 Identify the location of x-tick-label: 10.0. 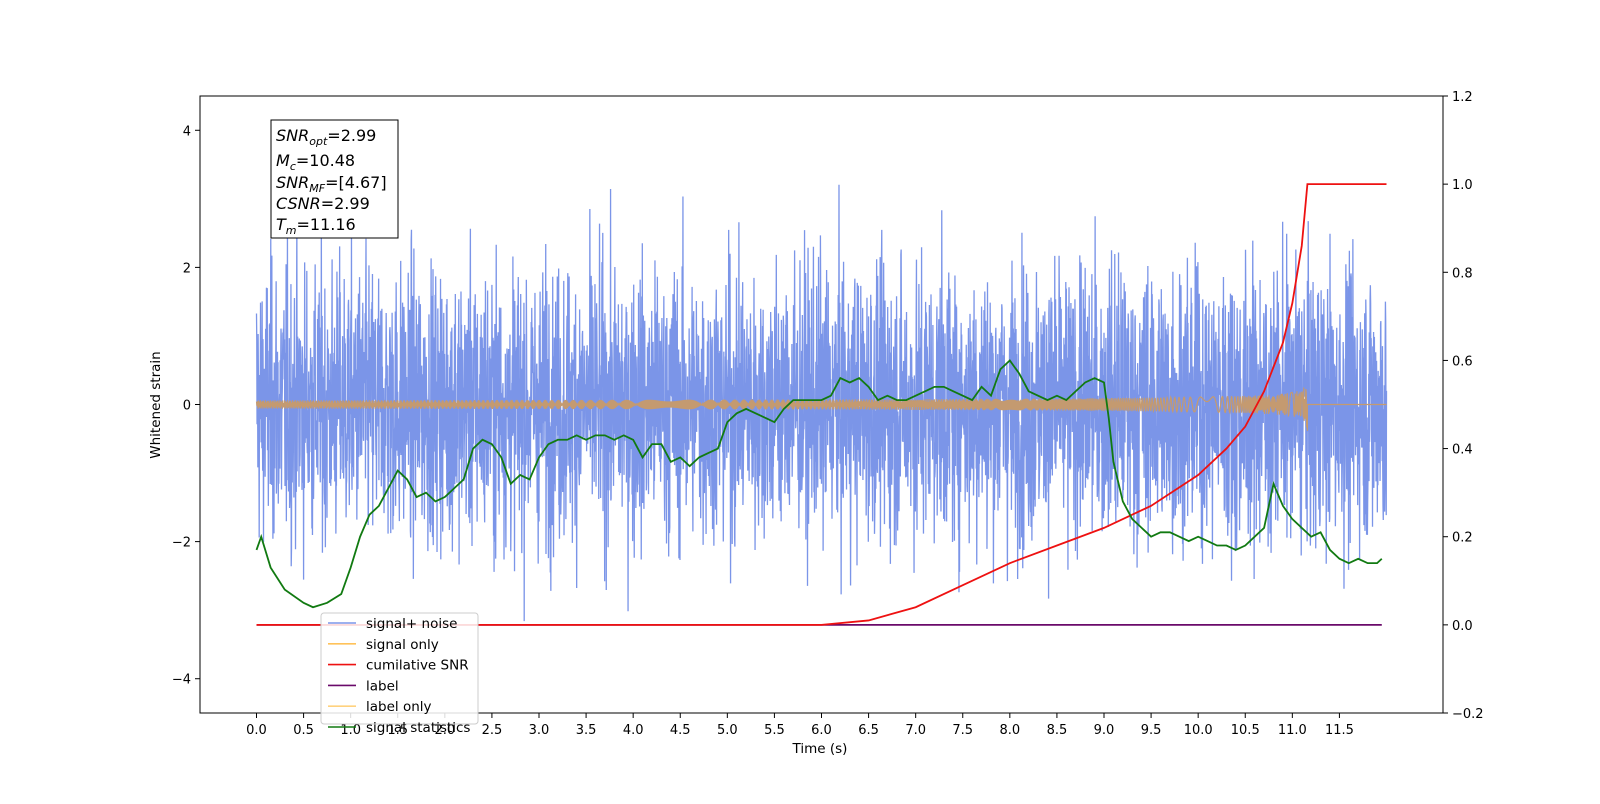
(1198, 730).